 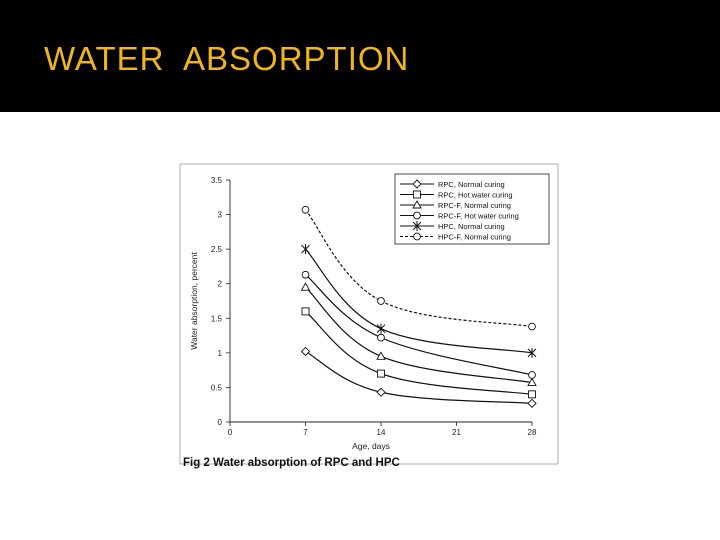 I want to click on legend-label: RPC-F, Hot water curing, so click(x=478, y=216).